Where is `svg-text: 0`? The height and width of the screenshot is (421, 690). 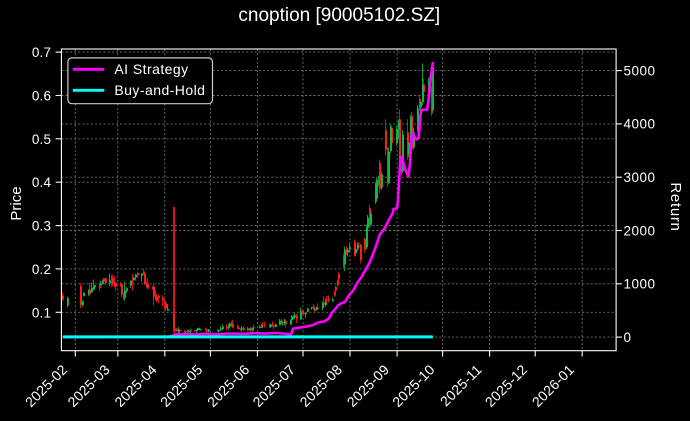 svg-text: 0 is located at coordinates (628, 337).